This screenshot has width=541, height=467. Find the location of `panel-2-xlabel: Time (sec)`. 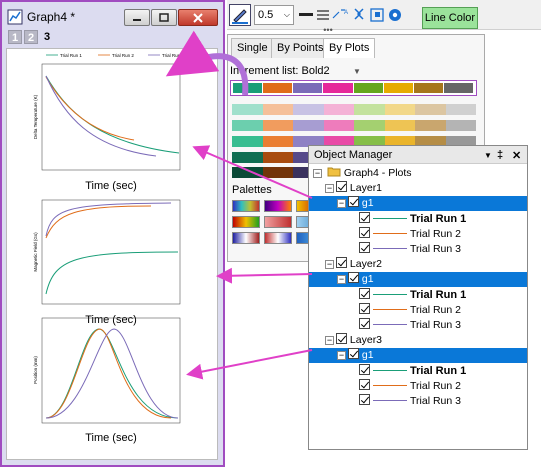

panel-2-xlabel: Time (sec) is located at coordinates (111, 320).